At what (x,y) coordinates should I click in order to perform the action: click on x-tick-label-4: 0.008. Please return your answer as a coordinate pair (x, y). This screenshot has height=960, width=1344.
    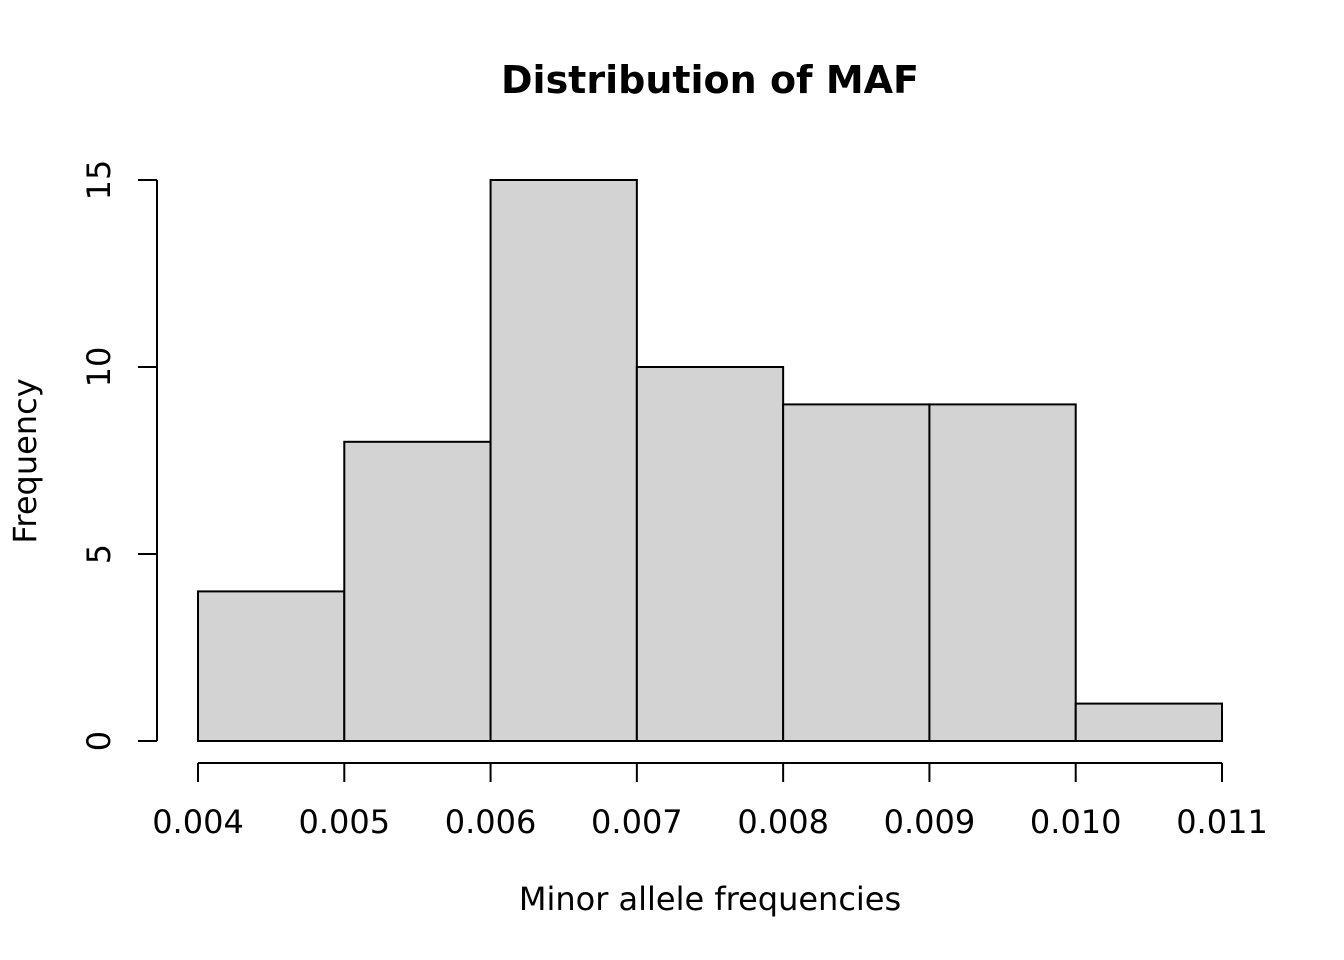
    Looking at the image, I should click on (783, 822).